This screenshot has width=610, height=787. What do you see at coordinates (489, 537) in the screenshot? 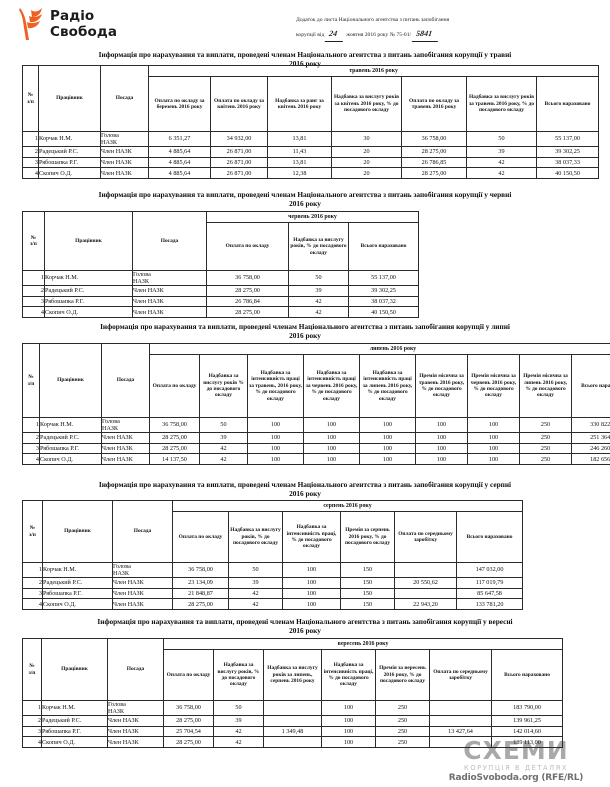
I see `col-header-6: Всього нараховано` at bounding box center [489, 537].